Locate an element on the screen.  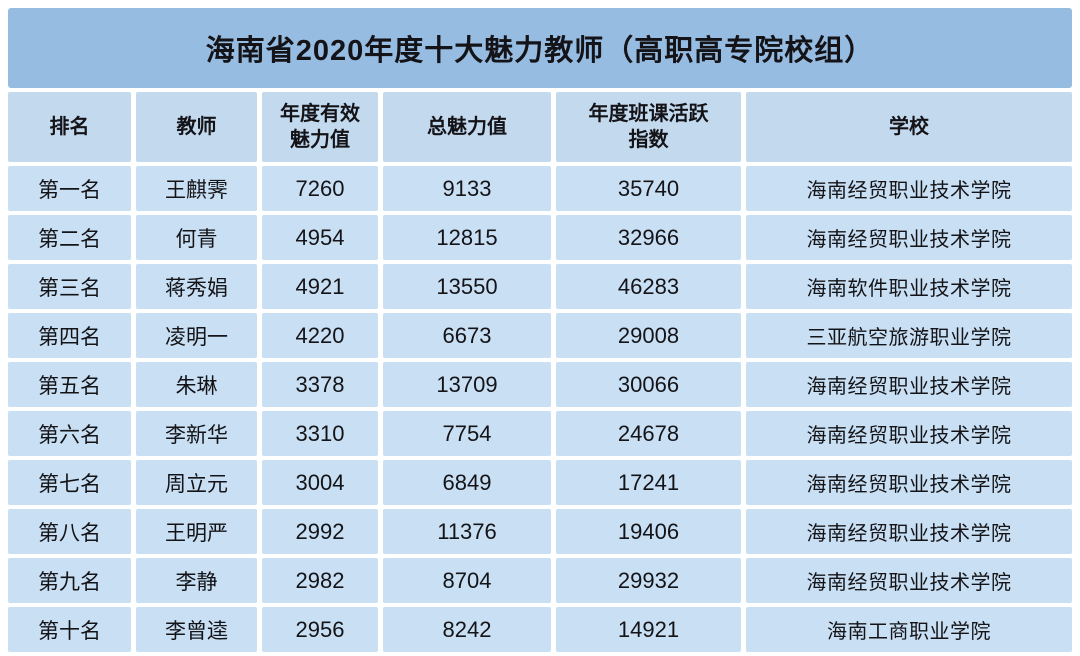
teacher-cell: 何青 is located at coordinates (196, 237).